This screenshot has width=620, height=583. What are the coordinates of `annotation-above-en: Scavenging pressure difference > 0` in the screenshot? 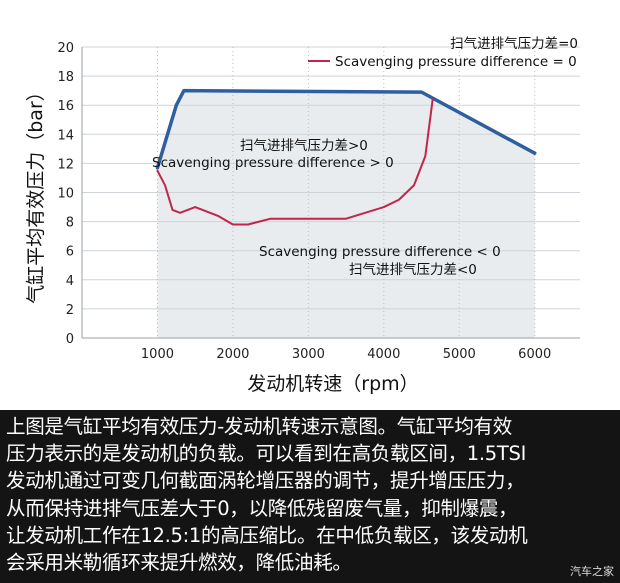 It's located at (273, 163).